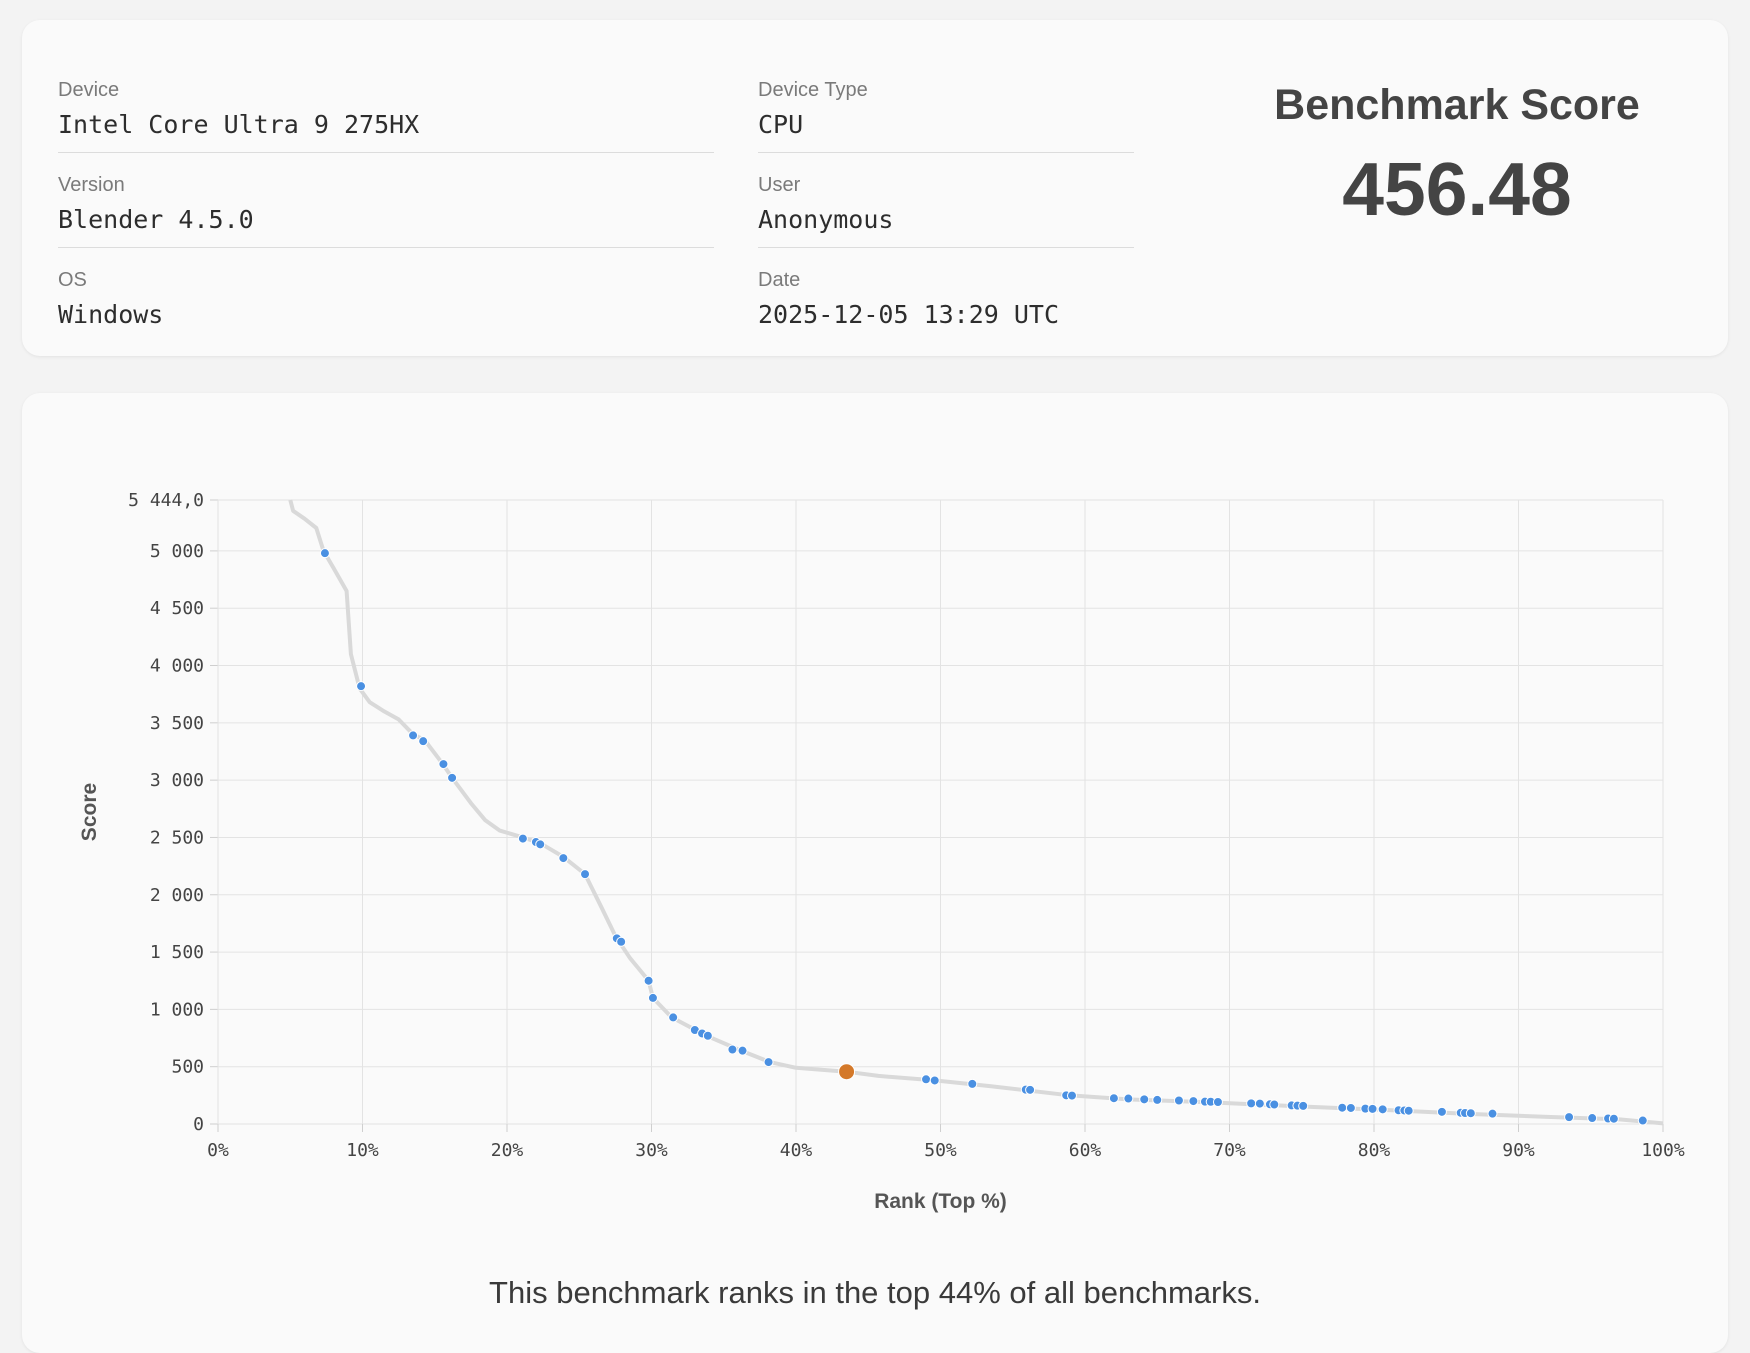  I want to click on benchmark-score-title: Benchmark Score, so click(1457, 105).